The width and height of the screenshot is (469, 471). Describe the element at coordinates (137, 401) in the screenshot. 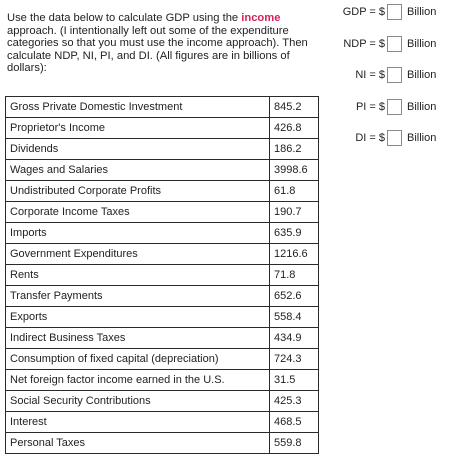

I see `item-label: Social Security Contributions` at that location.